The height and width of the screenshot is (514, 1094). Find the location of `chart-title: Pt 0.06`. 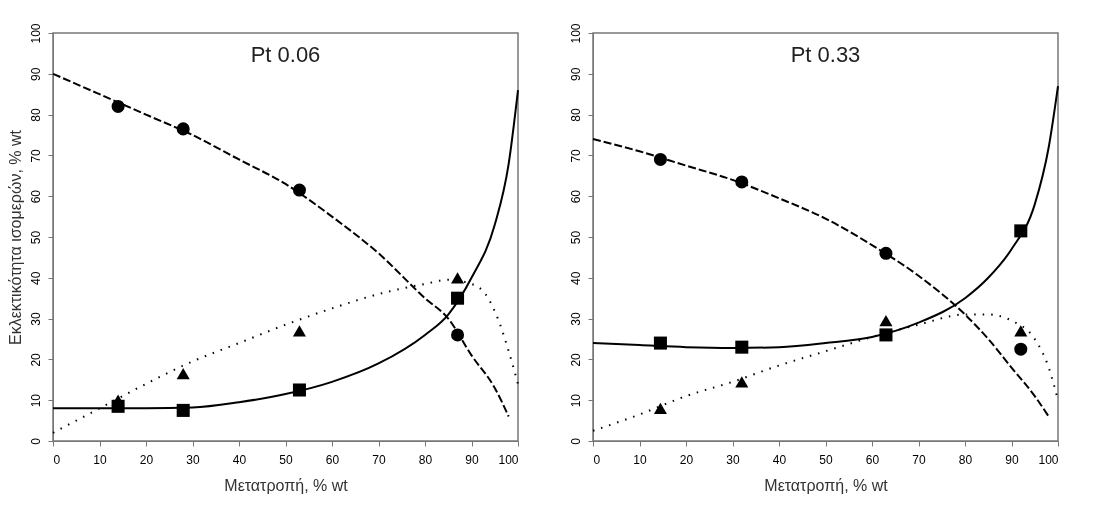

chart-title: Pt 0.06 is located at coordinates (285, 54).